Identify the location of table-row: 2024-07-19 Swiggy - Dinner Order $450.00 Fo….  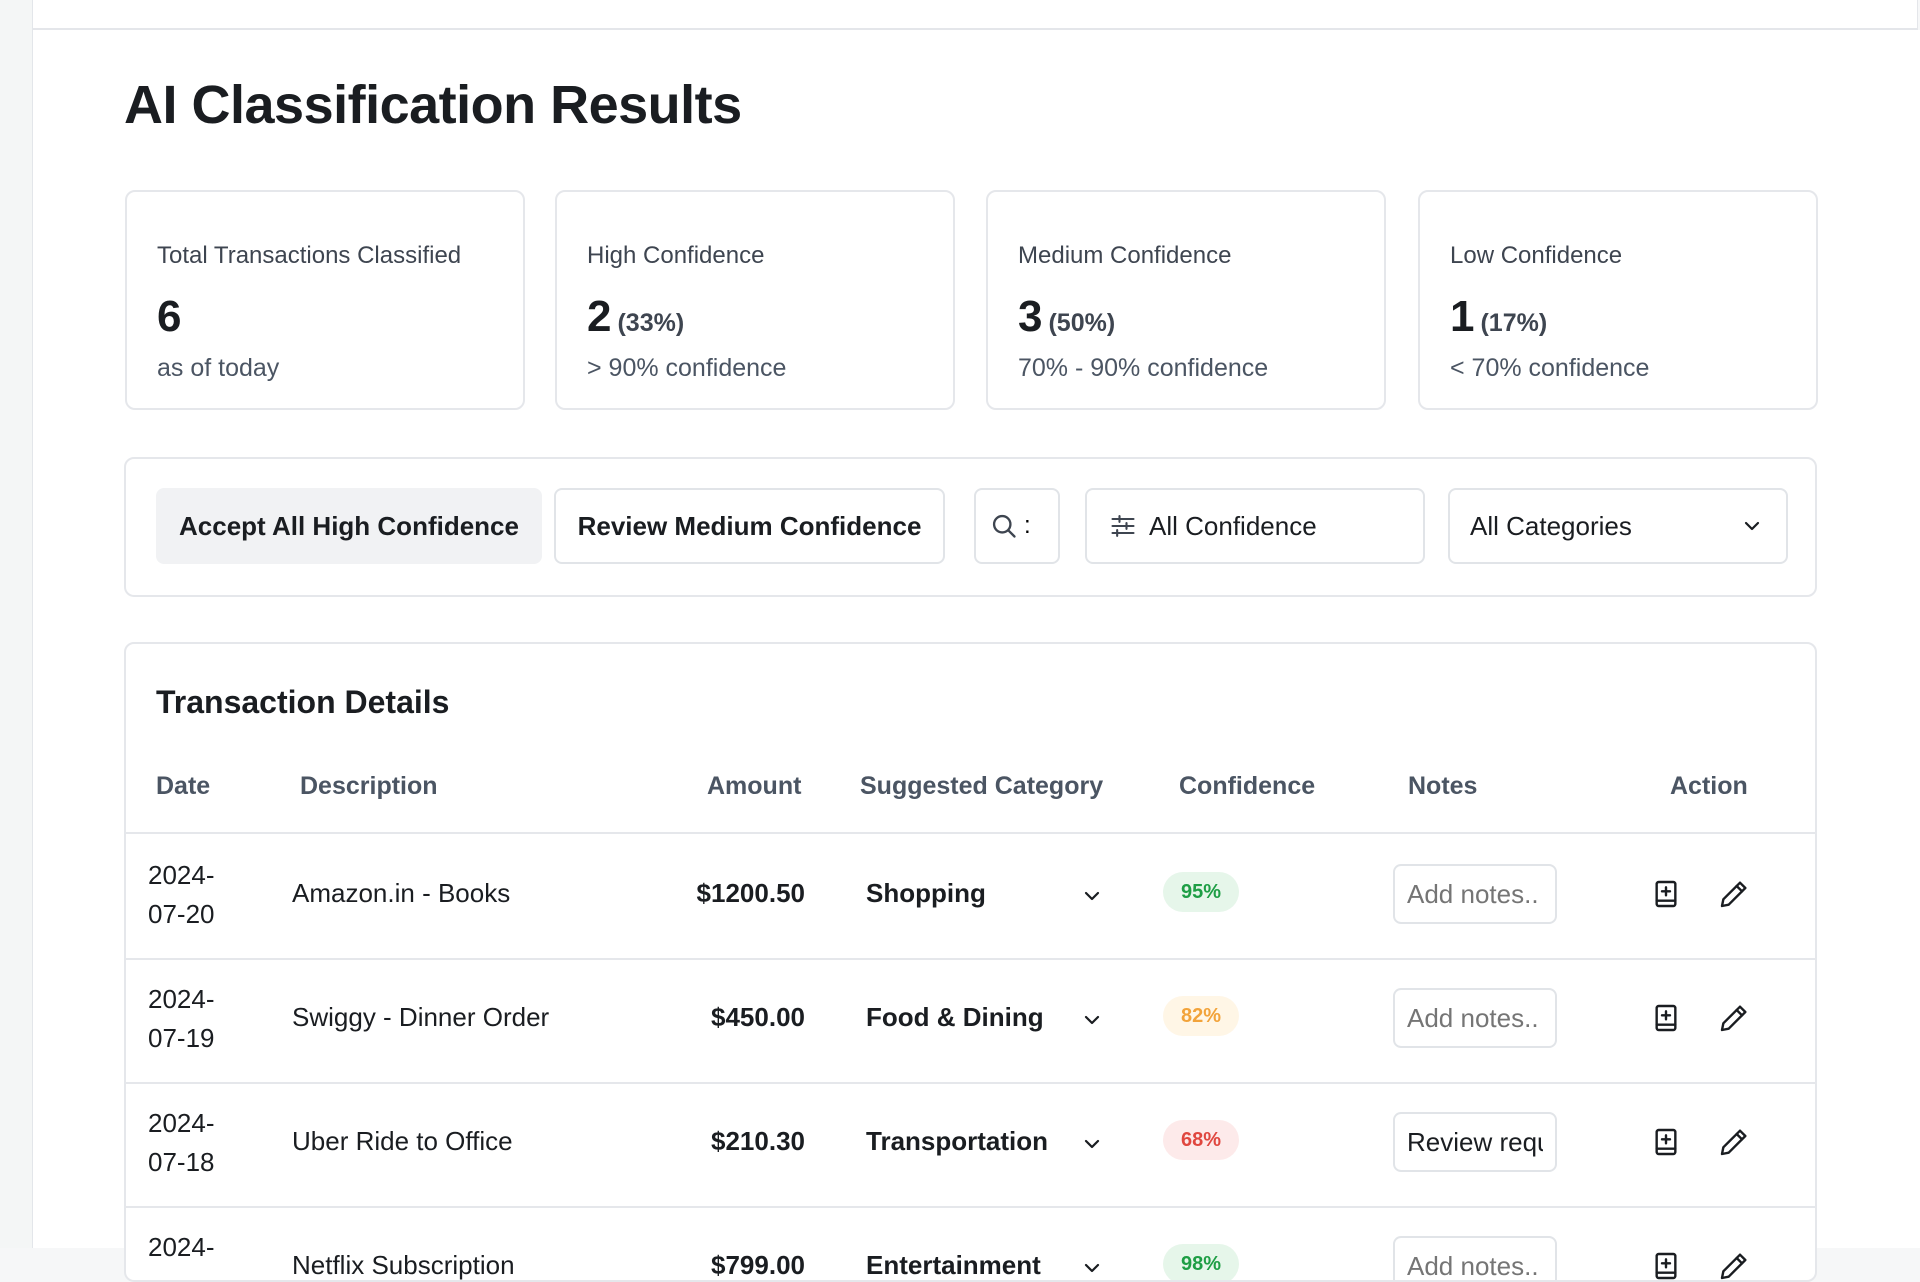
(970, 1021).